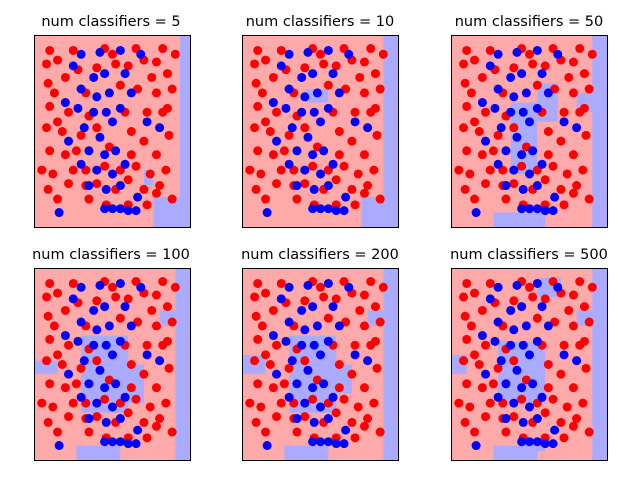  What do you see at coordinates (320, 22) in the screenshot?
I see `panel-2-title: num classifiers = 10` at bounding box center [320, 22].